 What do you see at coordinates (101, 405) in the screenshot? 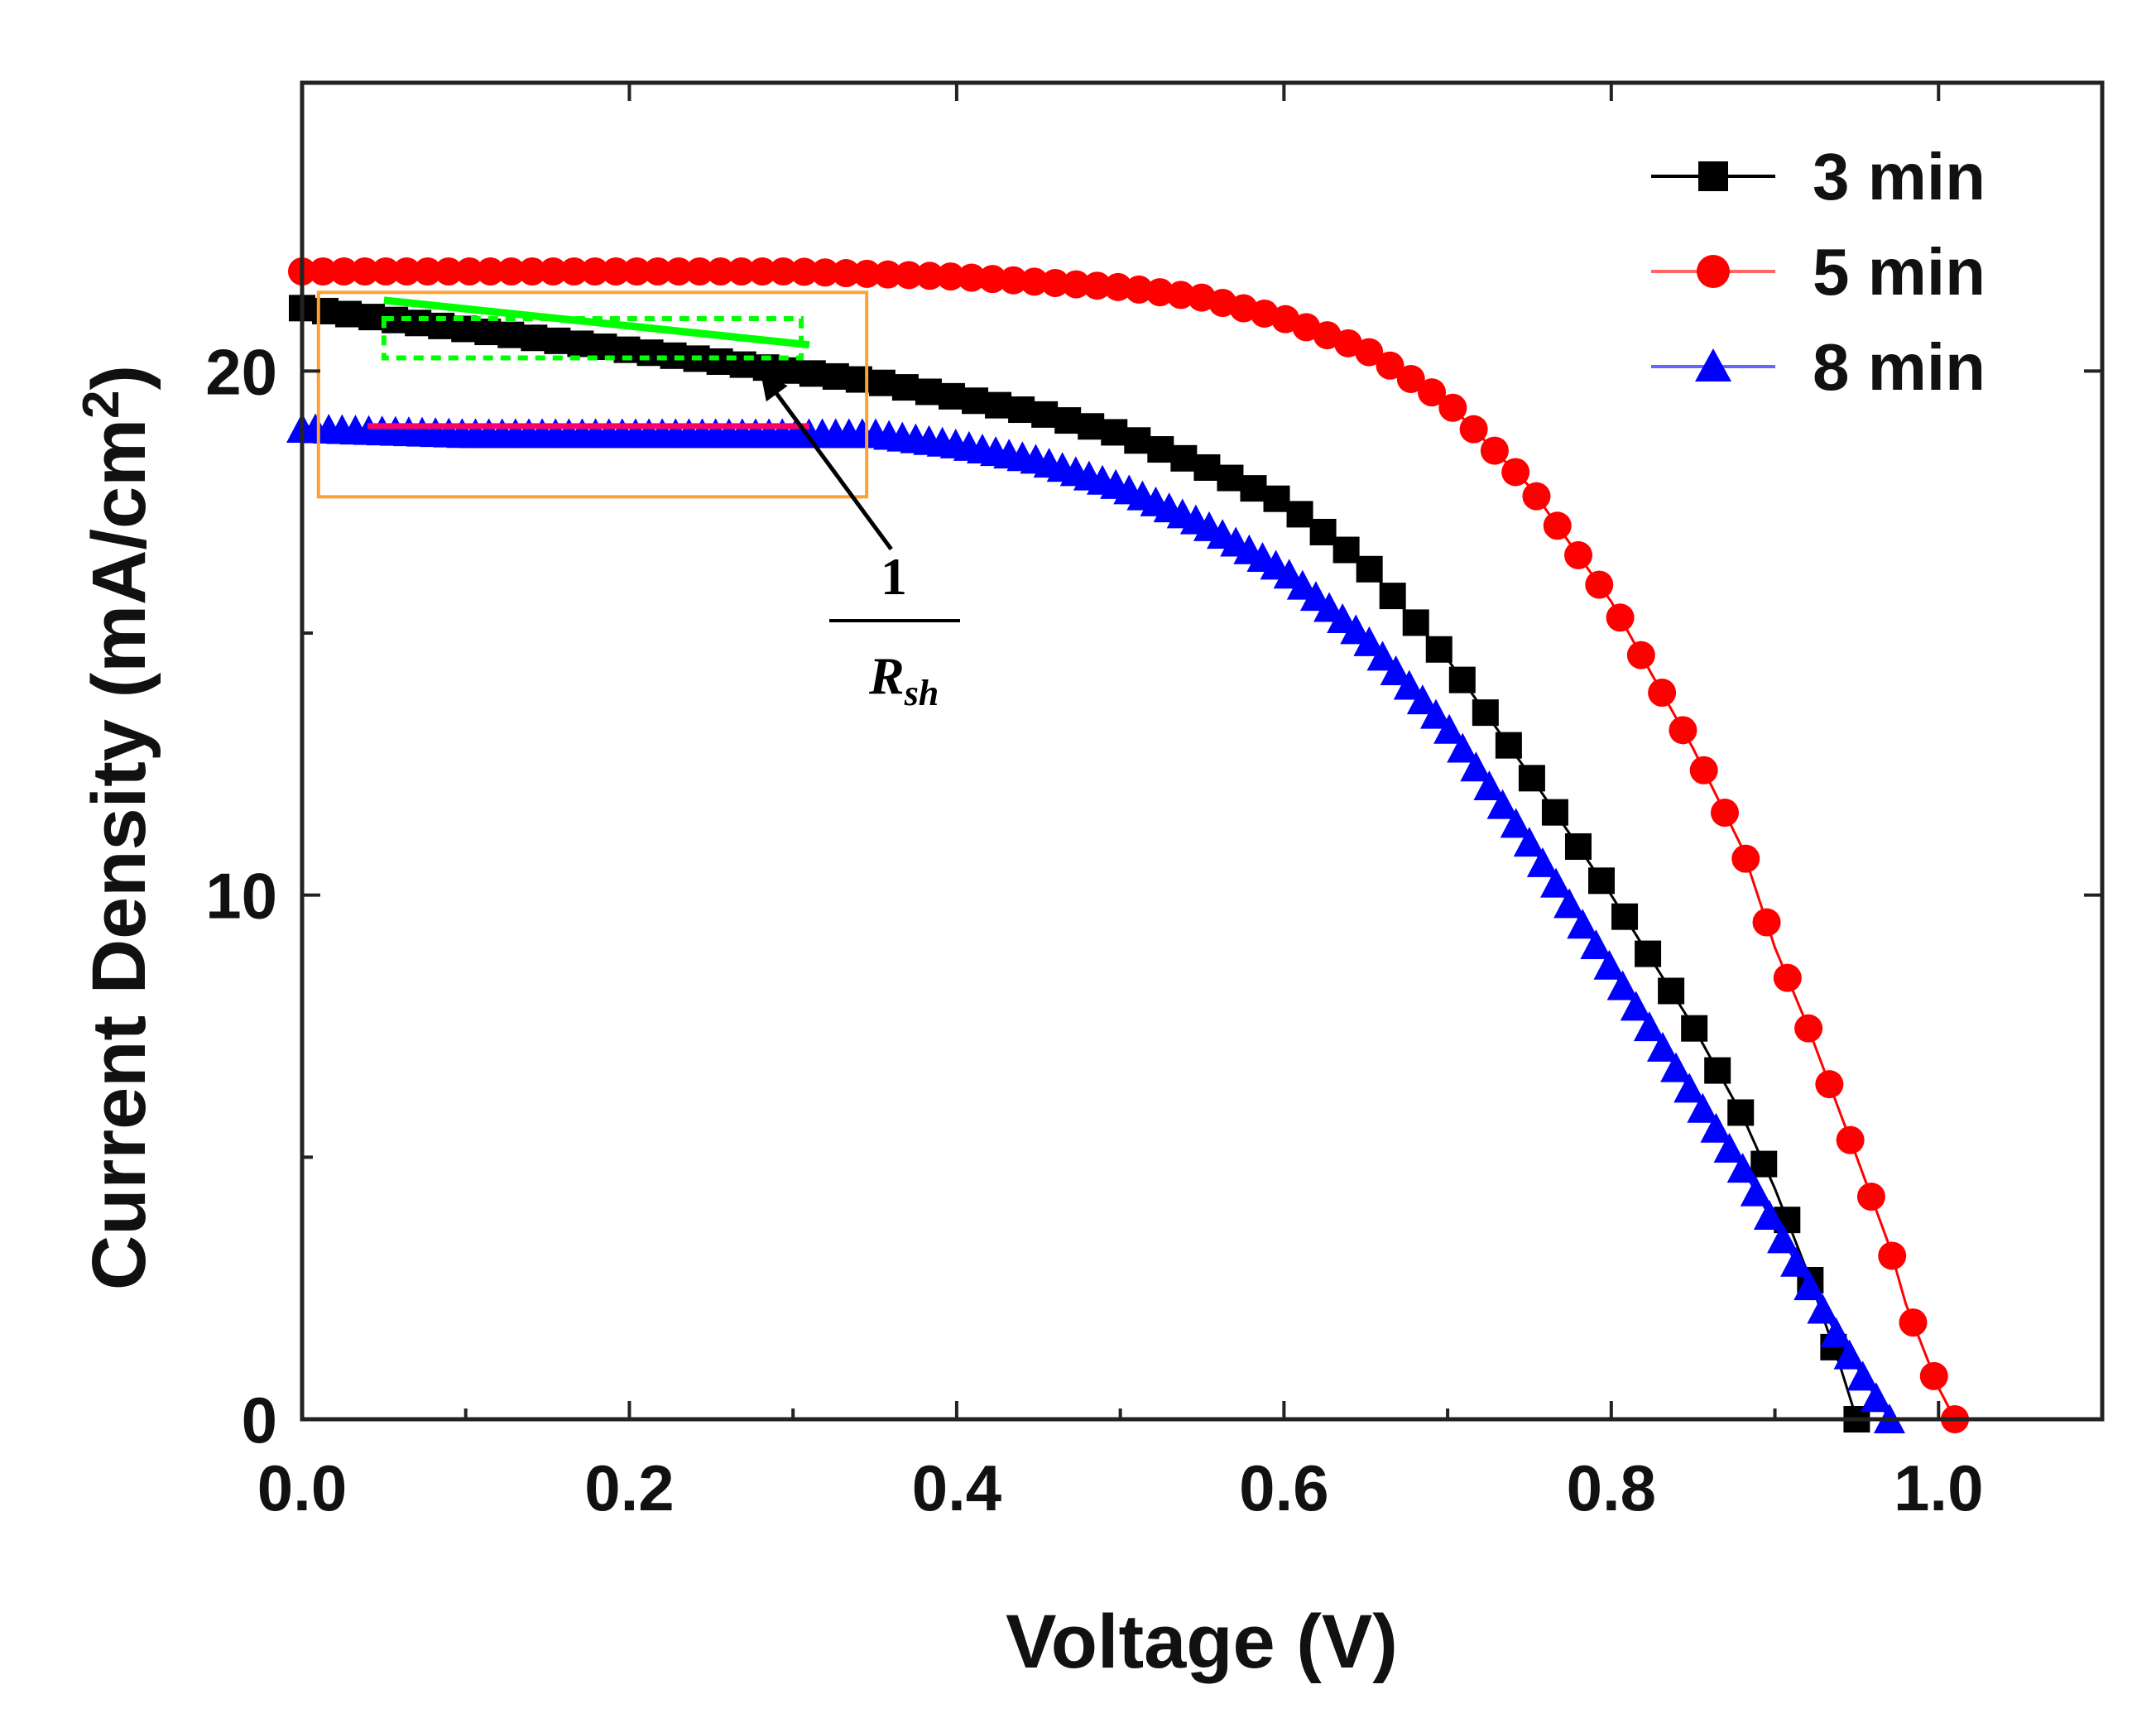
I see `y-axis-label-superscript: 2` at bounding box center [101, 405].